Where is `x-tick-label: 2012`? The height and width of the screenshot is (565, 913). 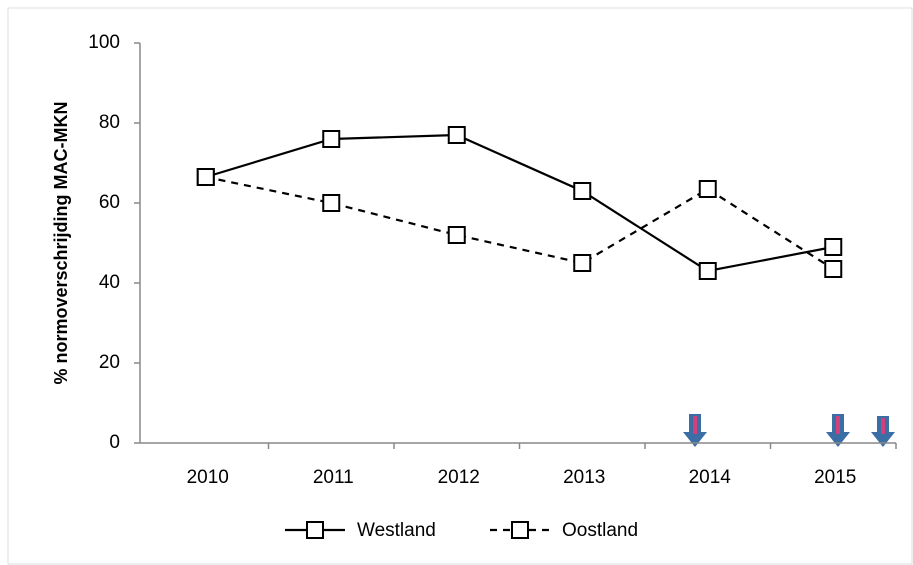
x-tick-label: 2012 is located at coordinates (459, 477).